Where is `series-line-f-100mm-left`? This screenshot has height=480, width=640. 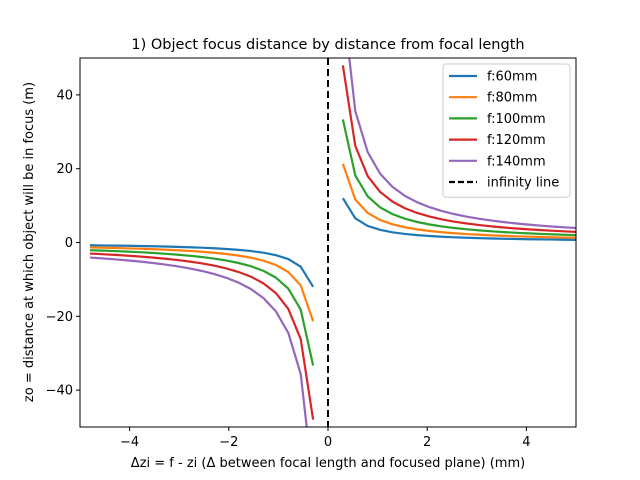
series-line-f-100mm-left is located at coordinates (202, 307).